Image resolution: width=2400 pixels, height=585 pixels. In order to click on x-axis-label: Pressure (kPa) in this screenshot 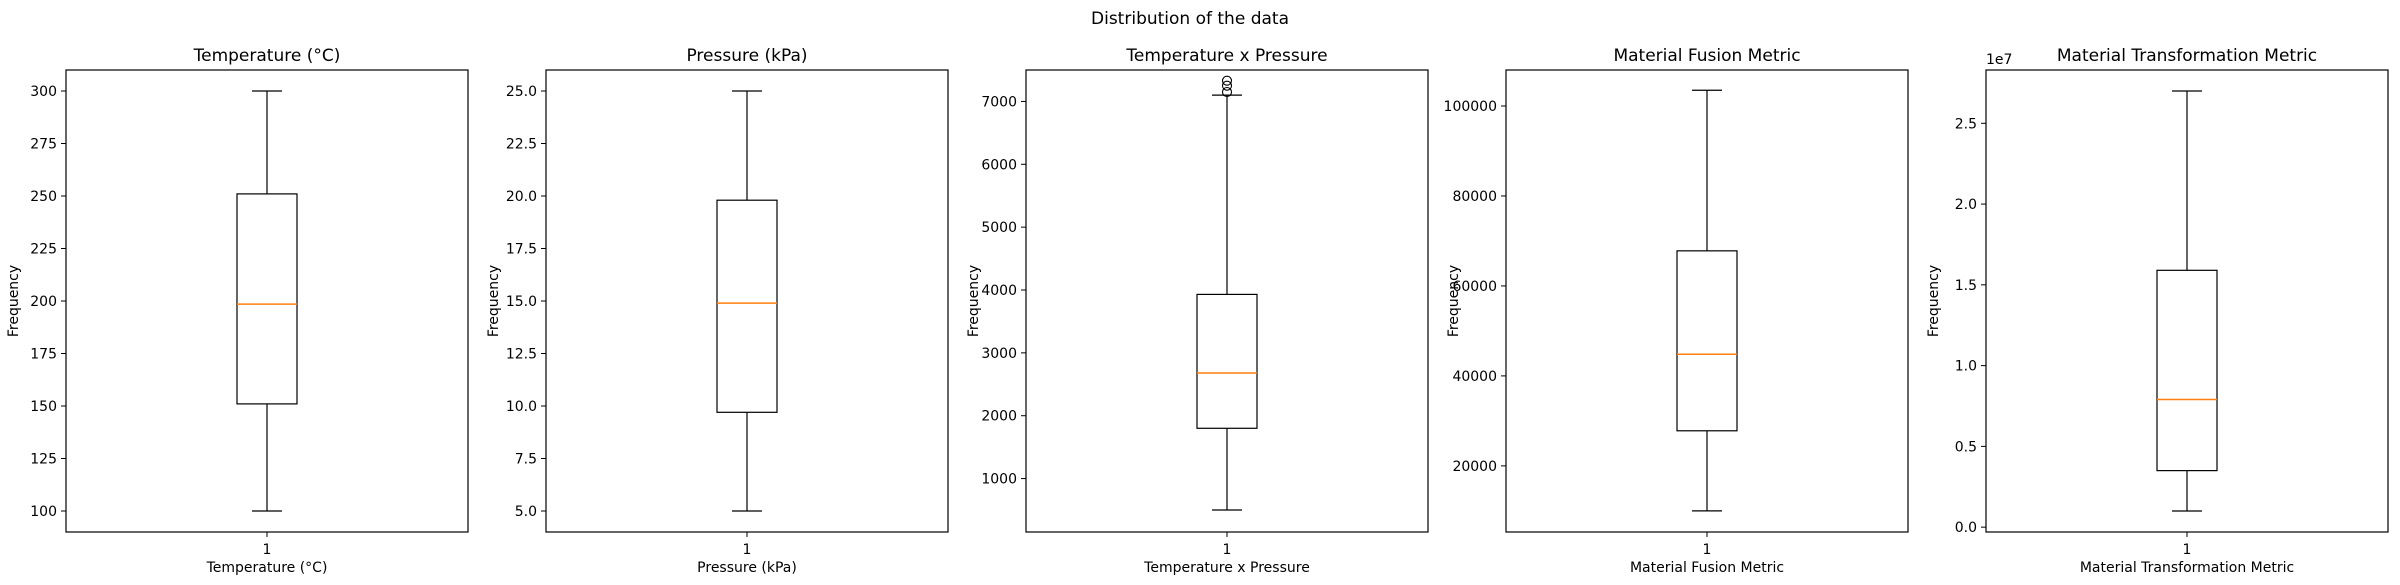, I will do `click(747, 568)`.